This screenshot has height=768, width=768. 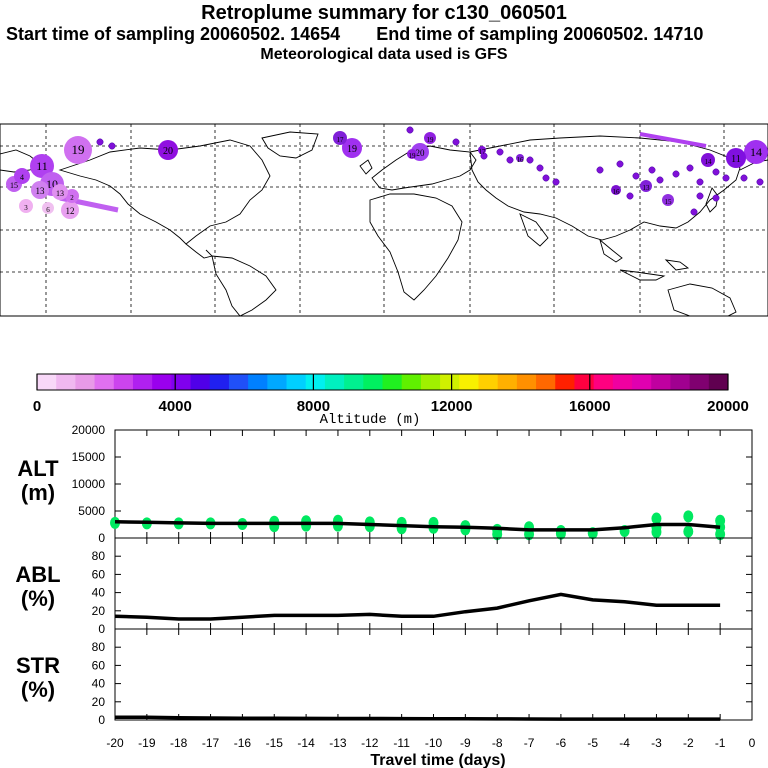 I want to click on plume-label: 2, so click(x=72, y=198).